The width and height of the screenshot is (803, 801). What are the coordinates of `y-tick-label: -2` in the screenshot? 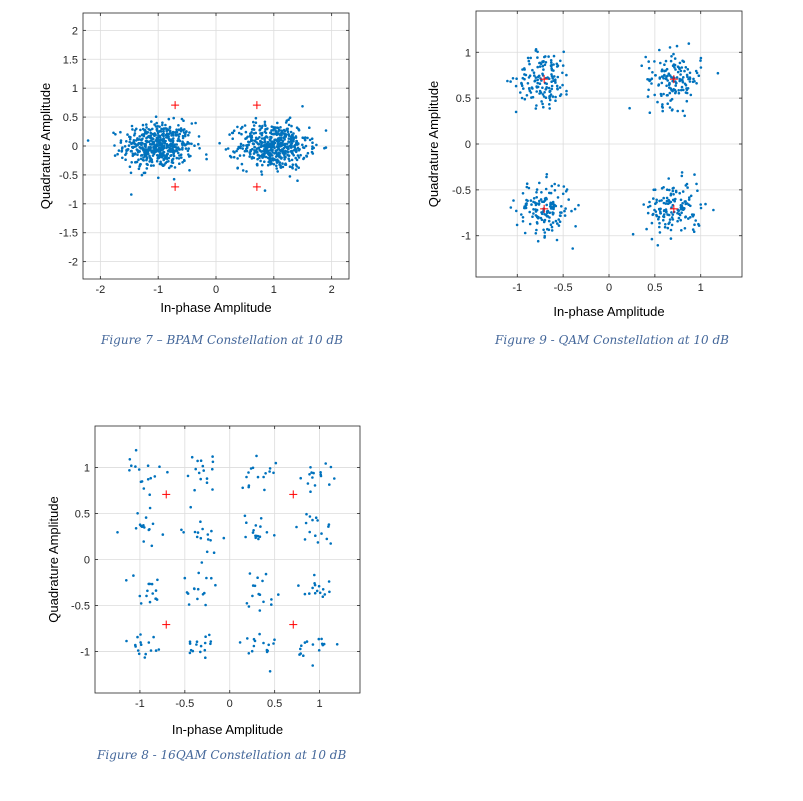 It's located at (73, 263).